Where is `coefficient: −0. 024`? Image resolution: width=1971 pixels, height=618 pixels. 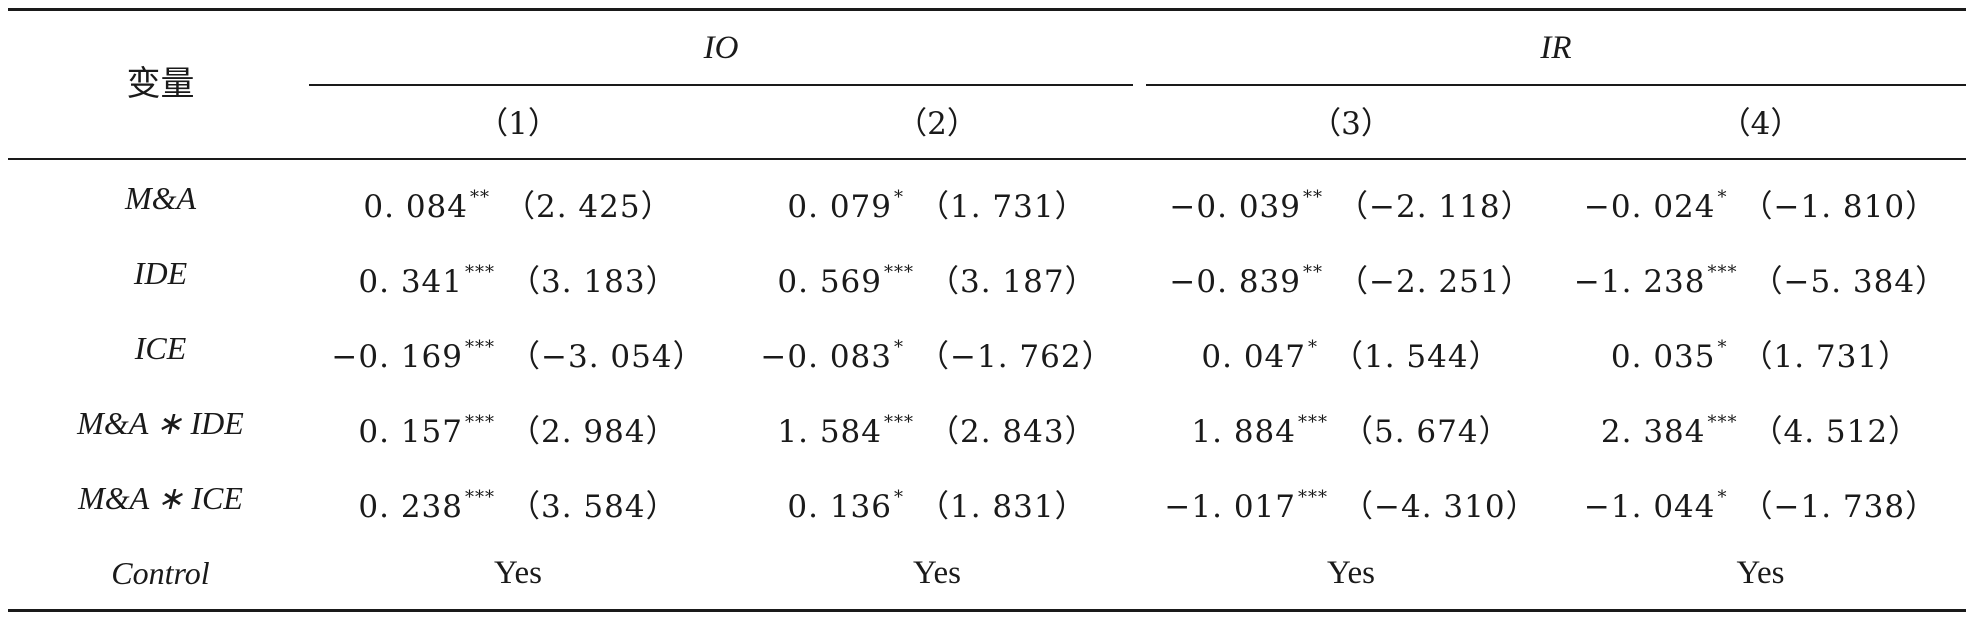 coefficient: −0. 024 is located at coordinates (1649, 207).